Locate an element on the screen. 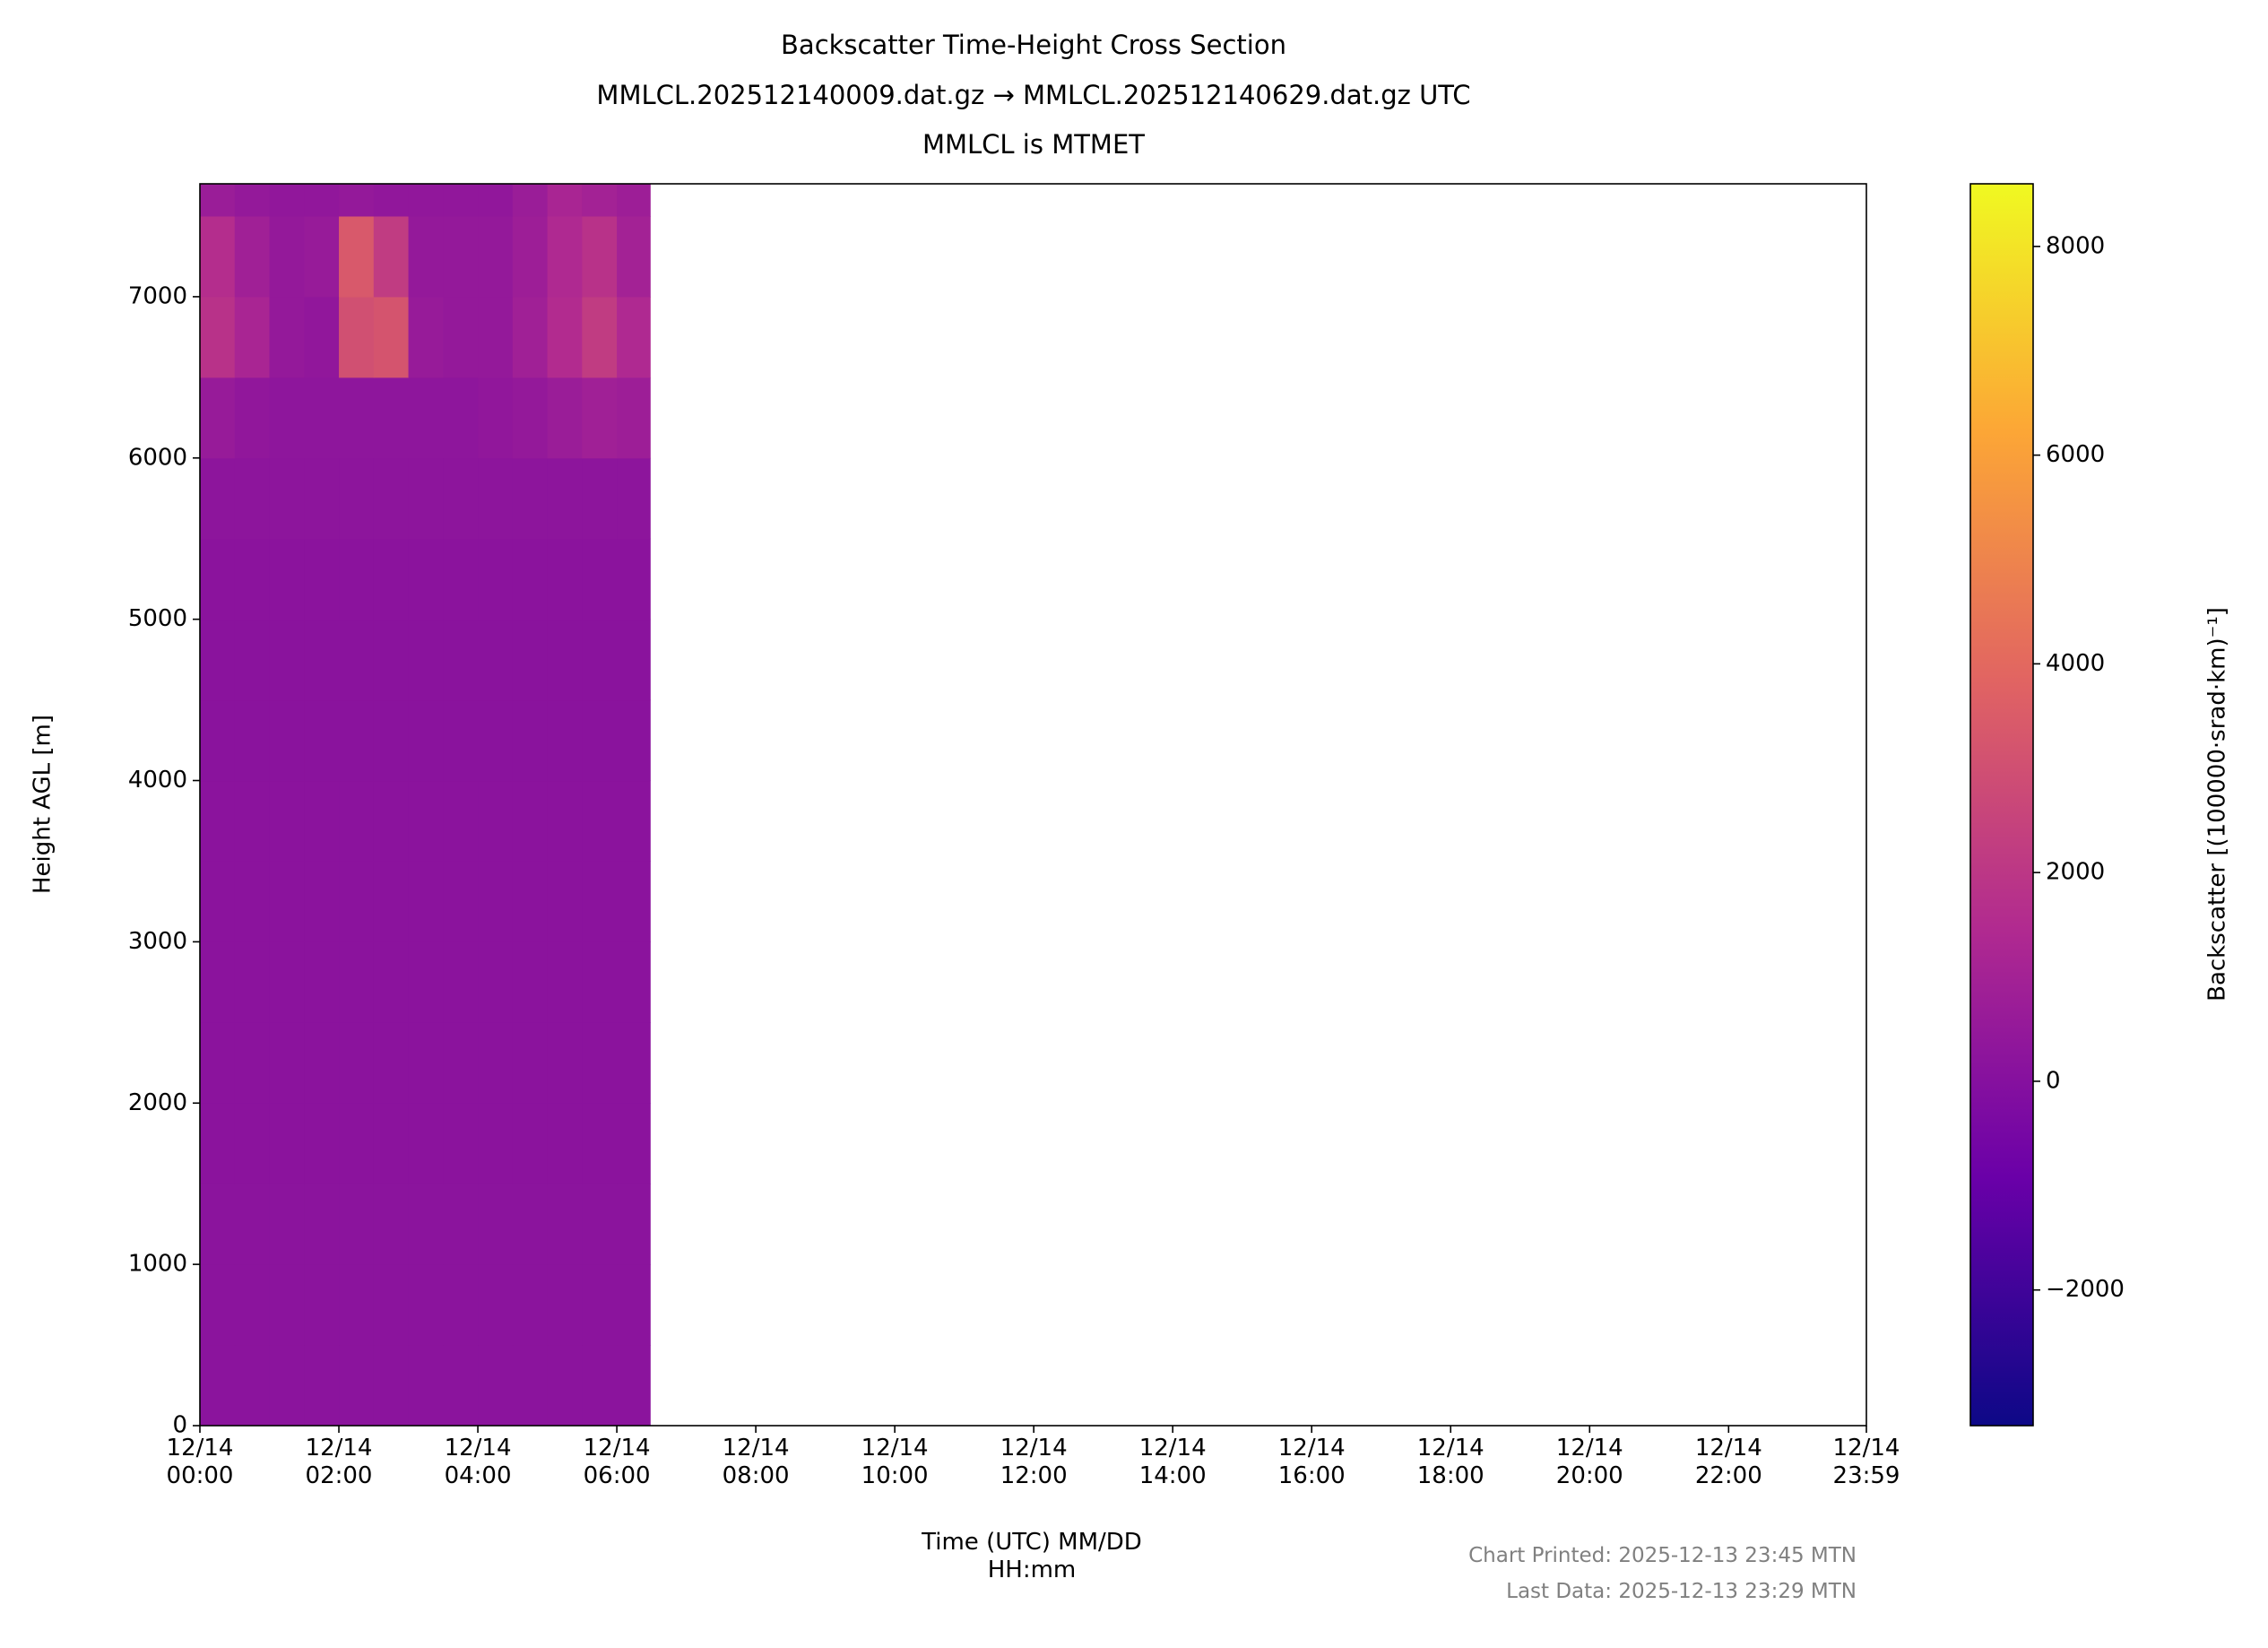 This screenshot has height=1648, width=2268. y-axis-label: Height AGL [m] is located at coordinates (43, 804).